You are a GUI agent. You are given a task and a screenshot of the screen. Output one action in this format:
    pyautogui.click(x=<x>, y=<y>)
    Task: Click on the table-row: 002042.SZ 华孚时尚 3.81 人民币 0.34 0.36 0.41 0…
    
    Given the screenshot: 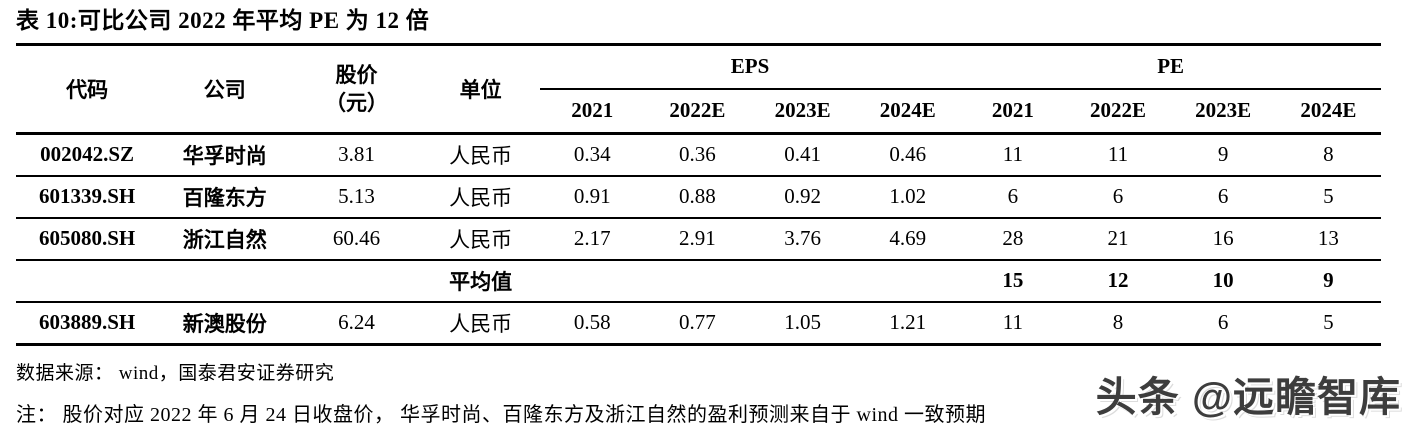 What is the action you would take?
    pyautogui.click(x=698, y=155)
    